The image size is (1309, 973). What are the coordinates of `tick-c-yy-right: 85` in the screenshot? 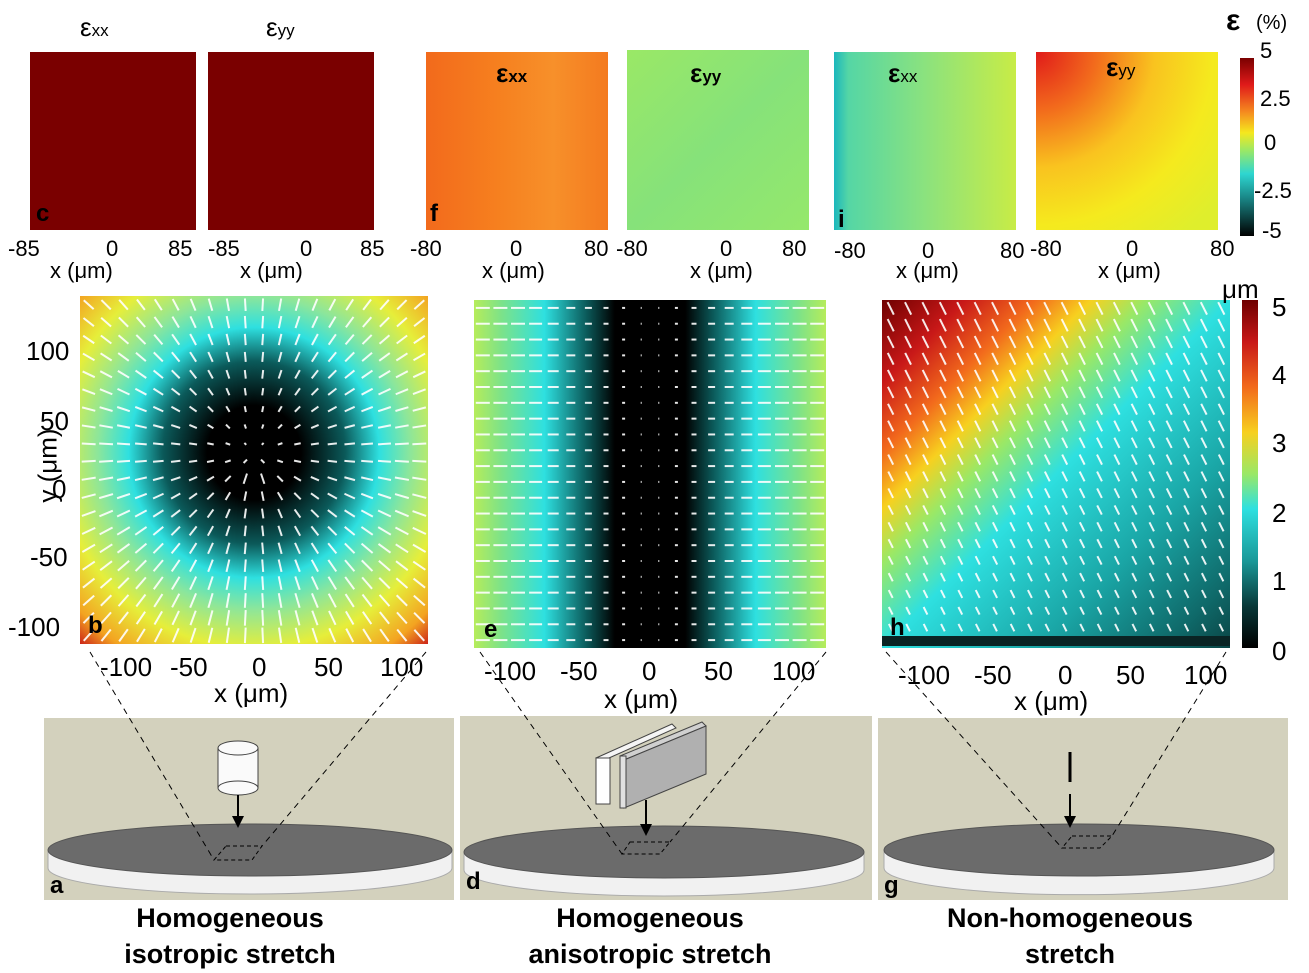 It's located at (372, 248).